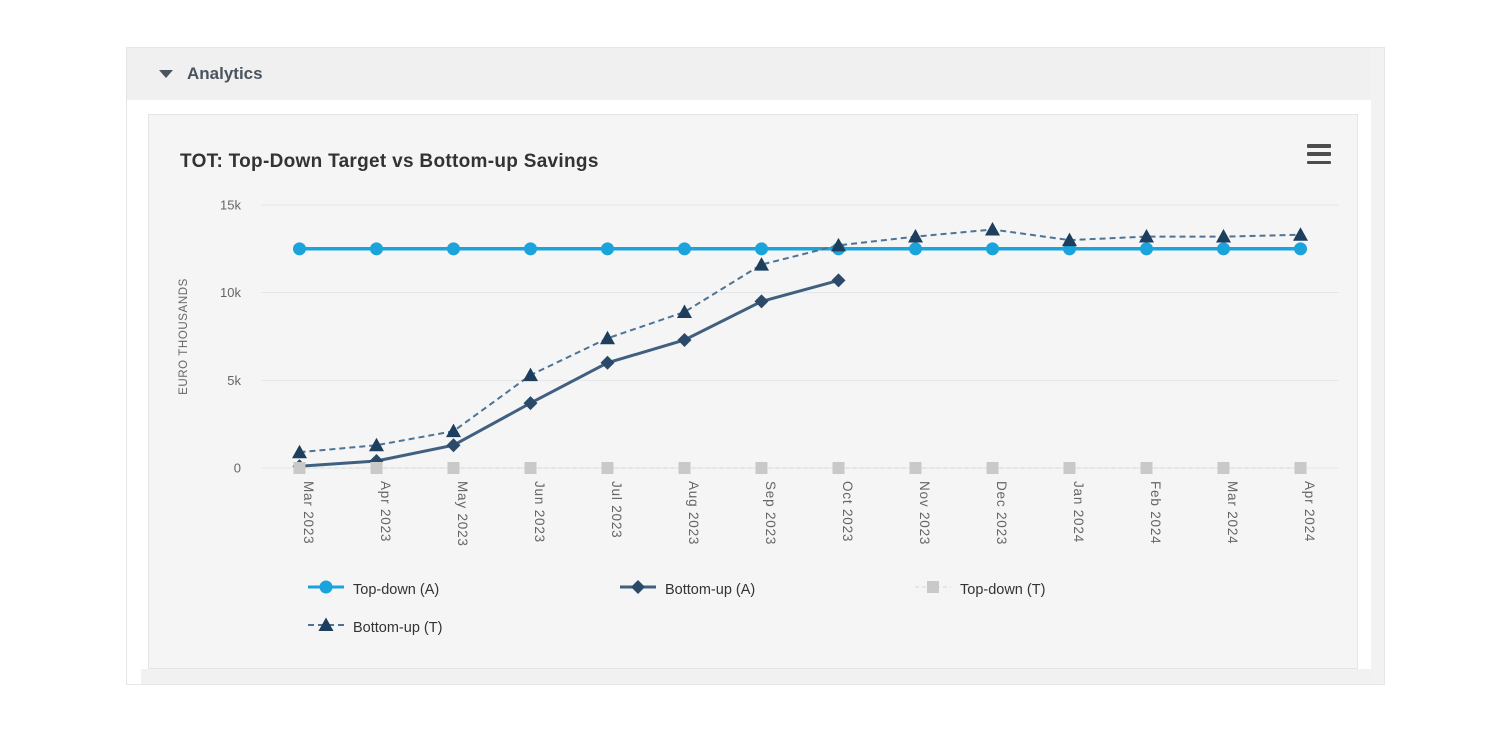  What do you see at coordinates (1309, 511) in the screenshot?
I see `svg-text: Apr 2024` at bounding box center [1309, 511].